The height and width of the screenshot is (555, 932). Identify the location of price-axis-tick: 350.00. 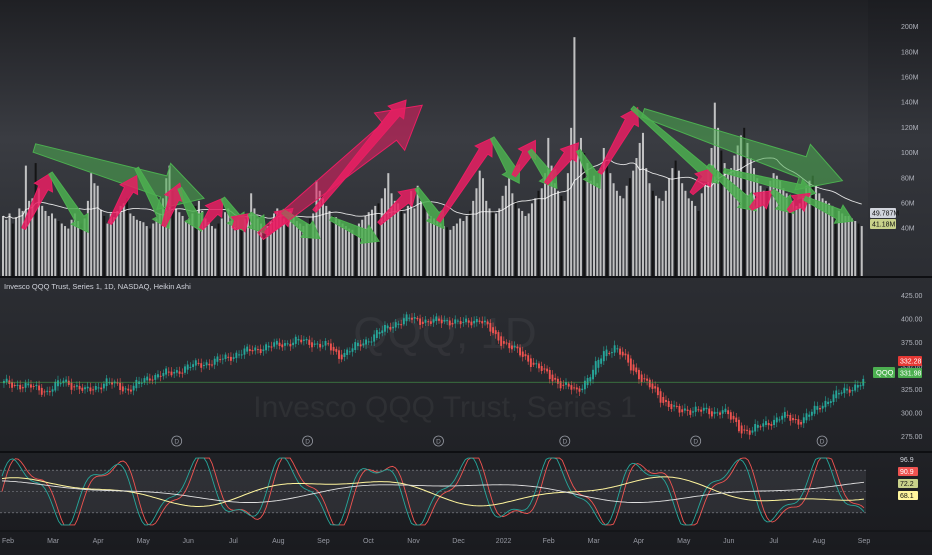
(912, 366).